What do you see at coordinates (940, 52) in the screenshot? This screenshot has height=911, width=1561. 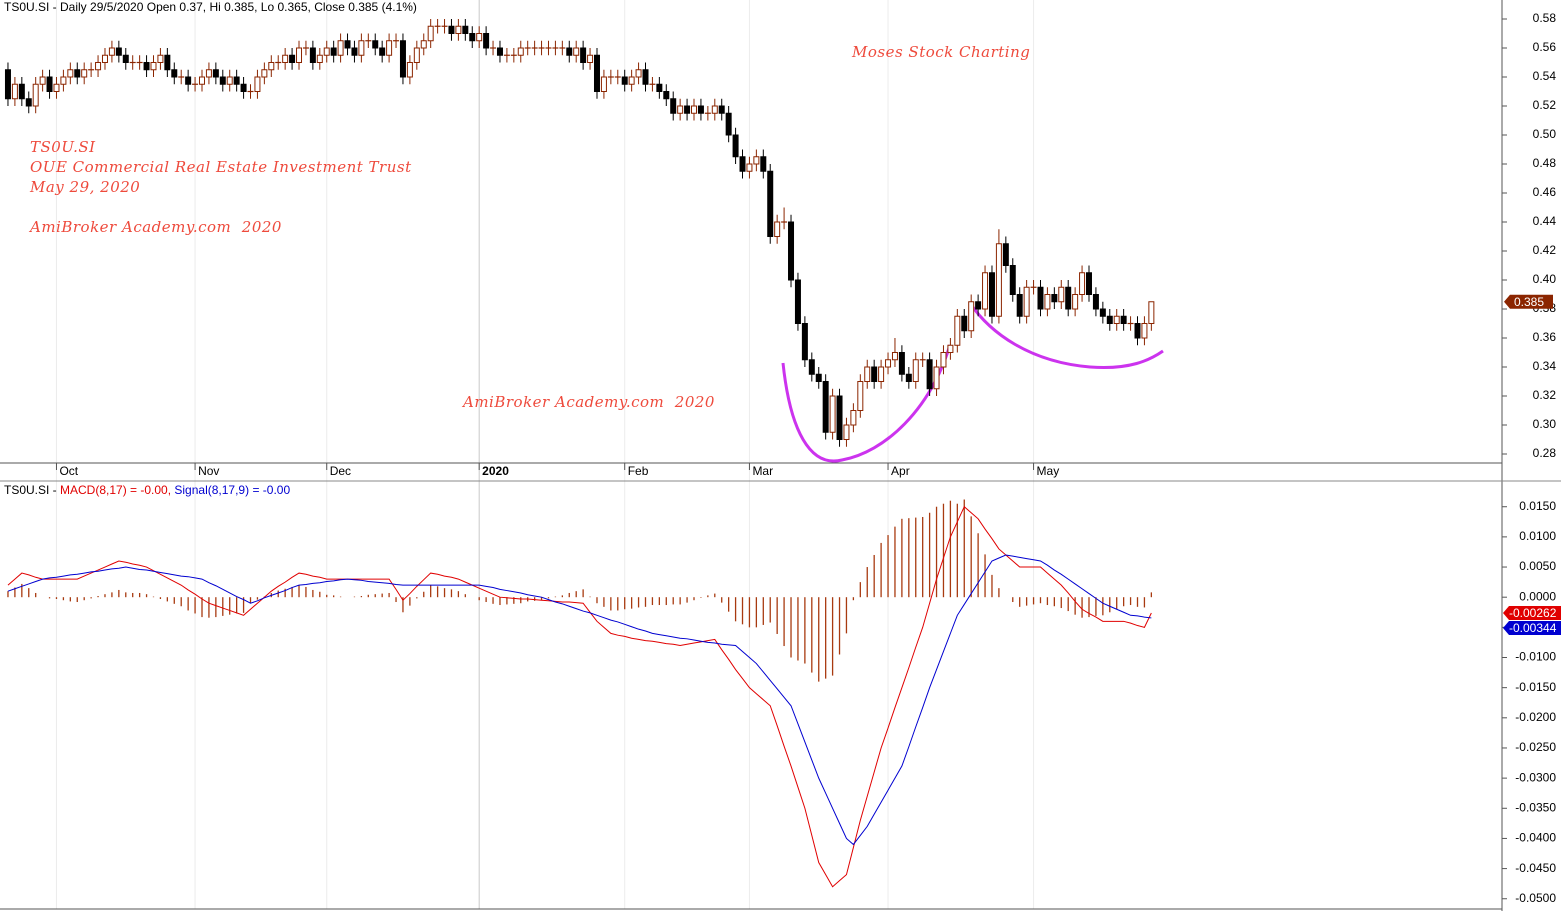 I see `annotation: Moses Stock Charting` at bounding box center [940, 52].